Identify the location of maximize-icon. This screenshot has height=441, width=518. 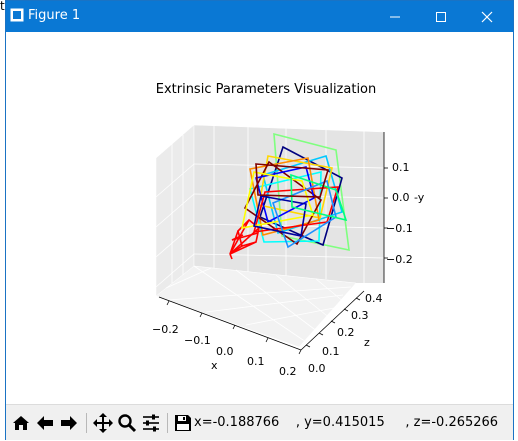
(441, 16).